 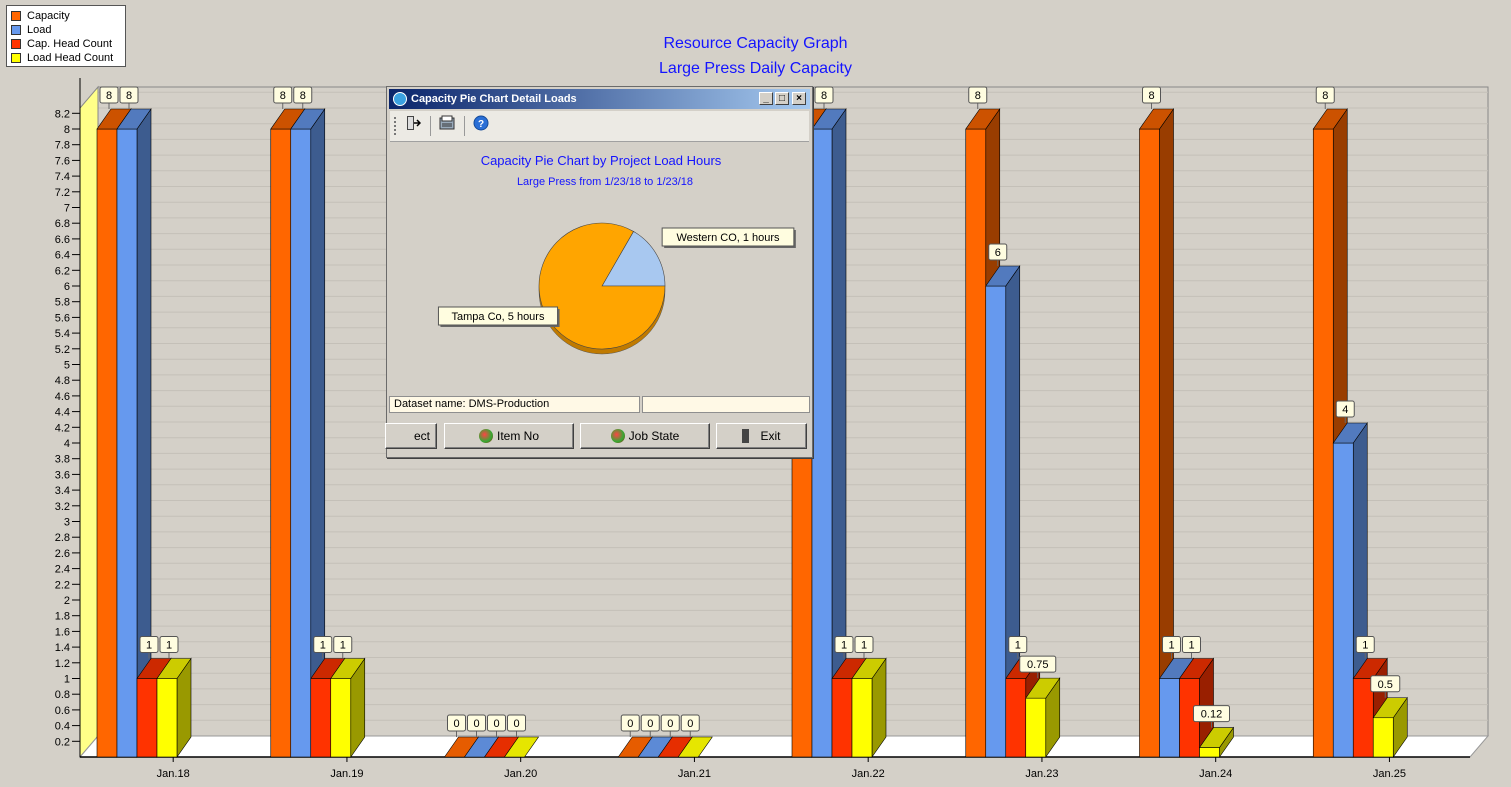 I want to click on y-tick-label: 5.6, so click(x=62, y=318).